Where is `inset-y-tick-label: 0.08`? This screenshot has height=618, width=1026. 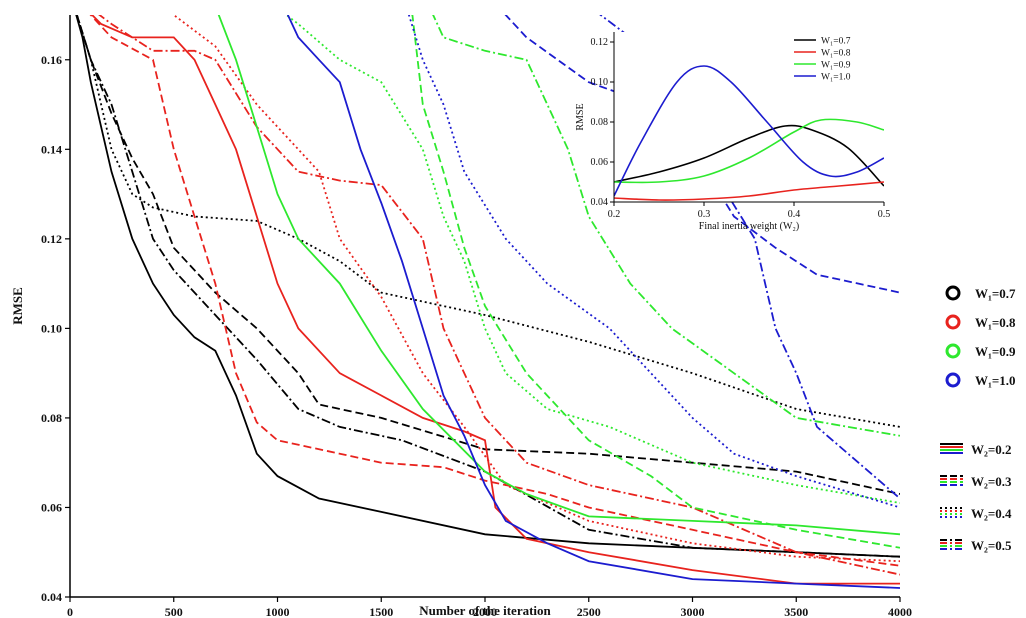
inset-y-tick-label: 0.08 is located at coordinates (600, 122).